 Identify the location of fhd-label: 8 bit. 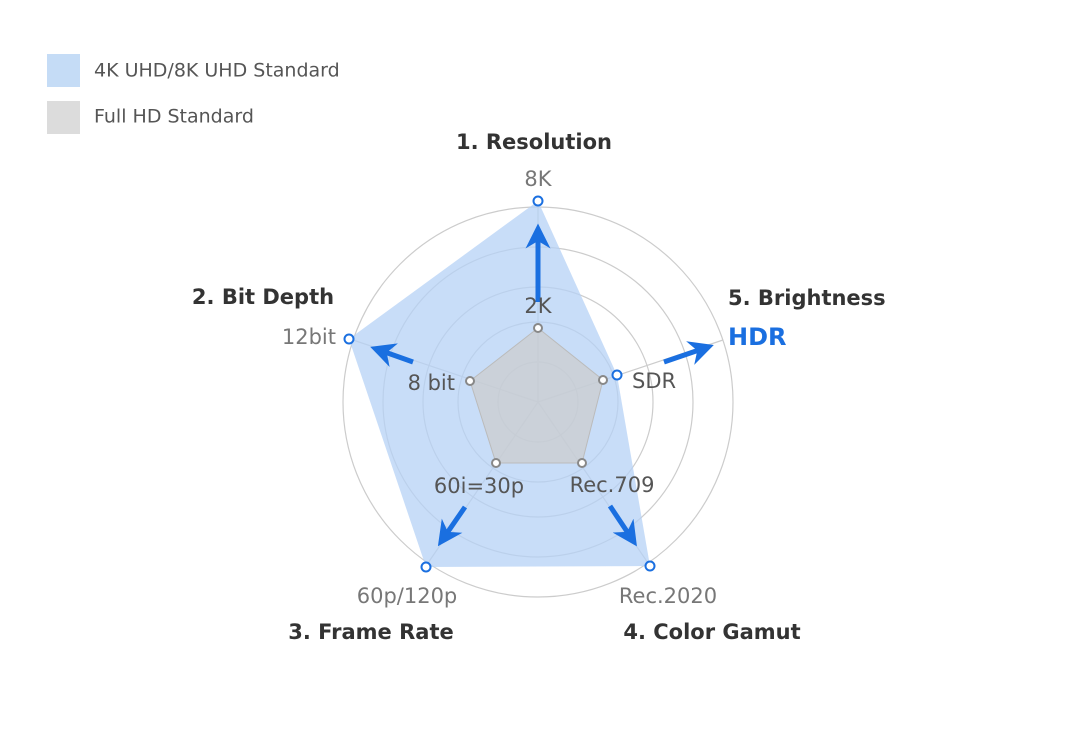
(431, 383).